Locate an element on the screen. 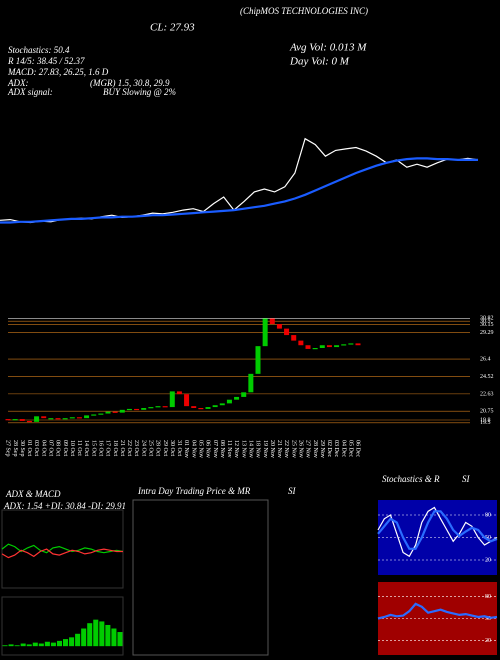 This screenshot has height=660, width=500. x-tick-label: 22 Oct is located at coordinates (129, 448).